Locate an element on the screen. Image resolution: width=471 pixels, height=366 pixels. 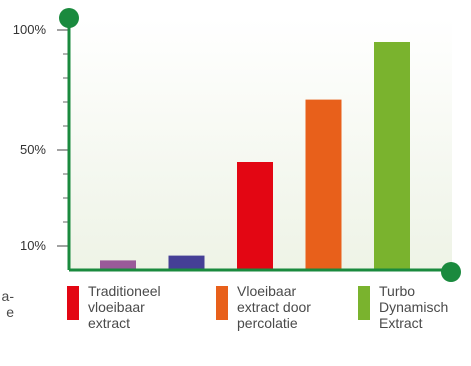
y-axis-major-ticks: 10% 50% 100% is located at coordinates (41, 137).